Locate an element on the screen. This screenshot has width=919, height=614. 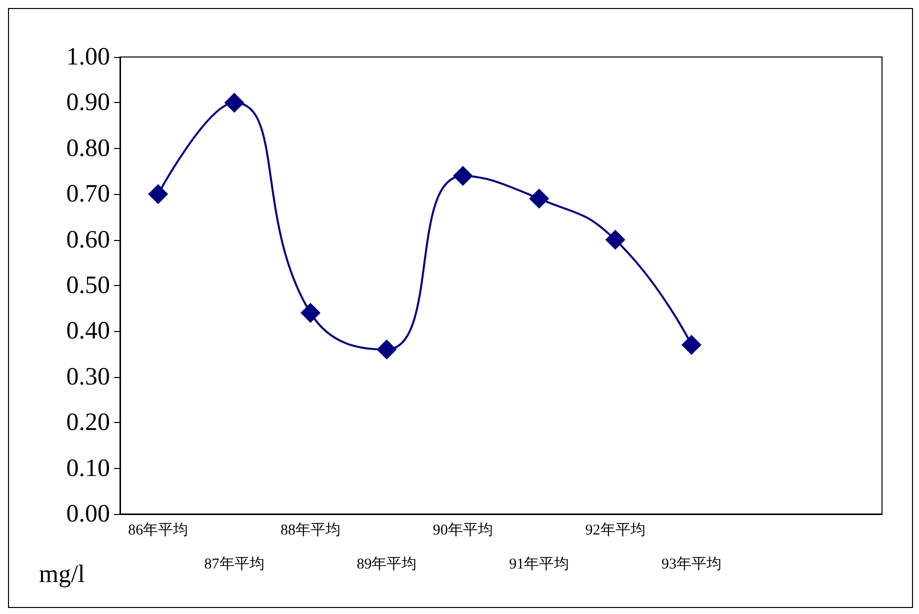
x-tick-label: 92年平均 is located at coordinates (615, 530).